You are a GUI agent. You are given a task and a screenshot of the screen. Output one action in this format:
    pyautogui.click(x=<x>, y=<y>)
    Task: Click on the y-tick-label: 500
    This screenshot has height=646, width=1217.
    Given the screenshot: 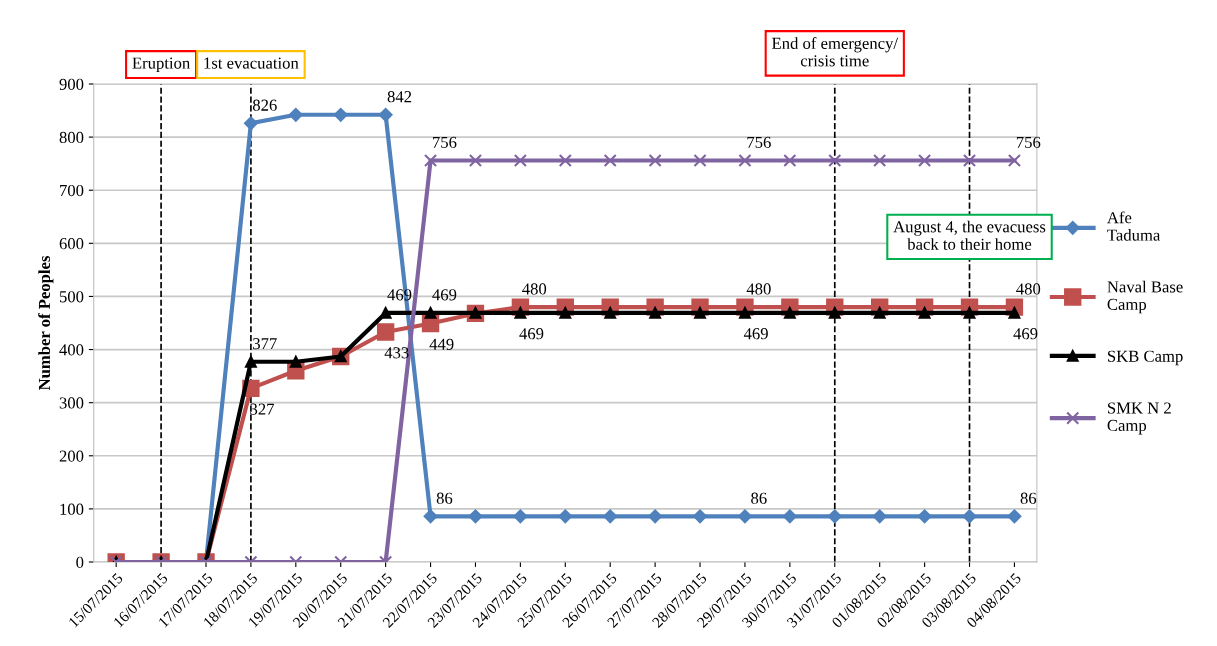 What is the action you would take?
    pyautogui.click(x=71, y=297)
    